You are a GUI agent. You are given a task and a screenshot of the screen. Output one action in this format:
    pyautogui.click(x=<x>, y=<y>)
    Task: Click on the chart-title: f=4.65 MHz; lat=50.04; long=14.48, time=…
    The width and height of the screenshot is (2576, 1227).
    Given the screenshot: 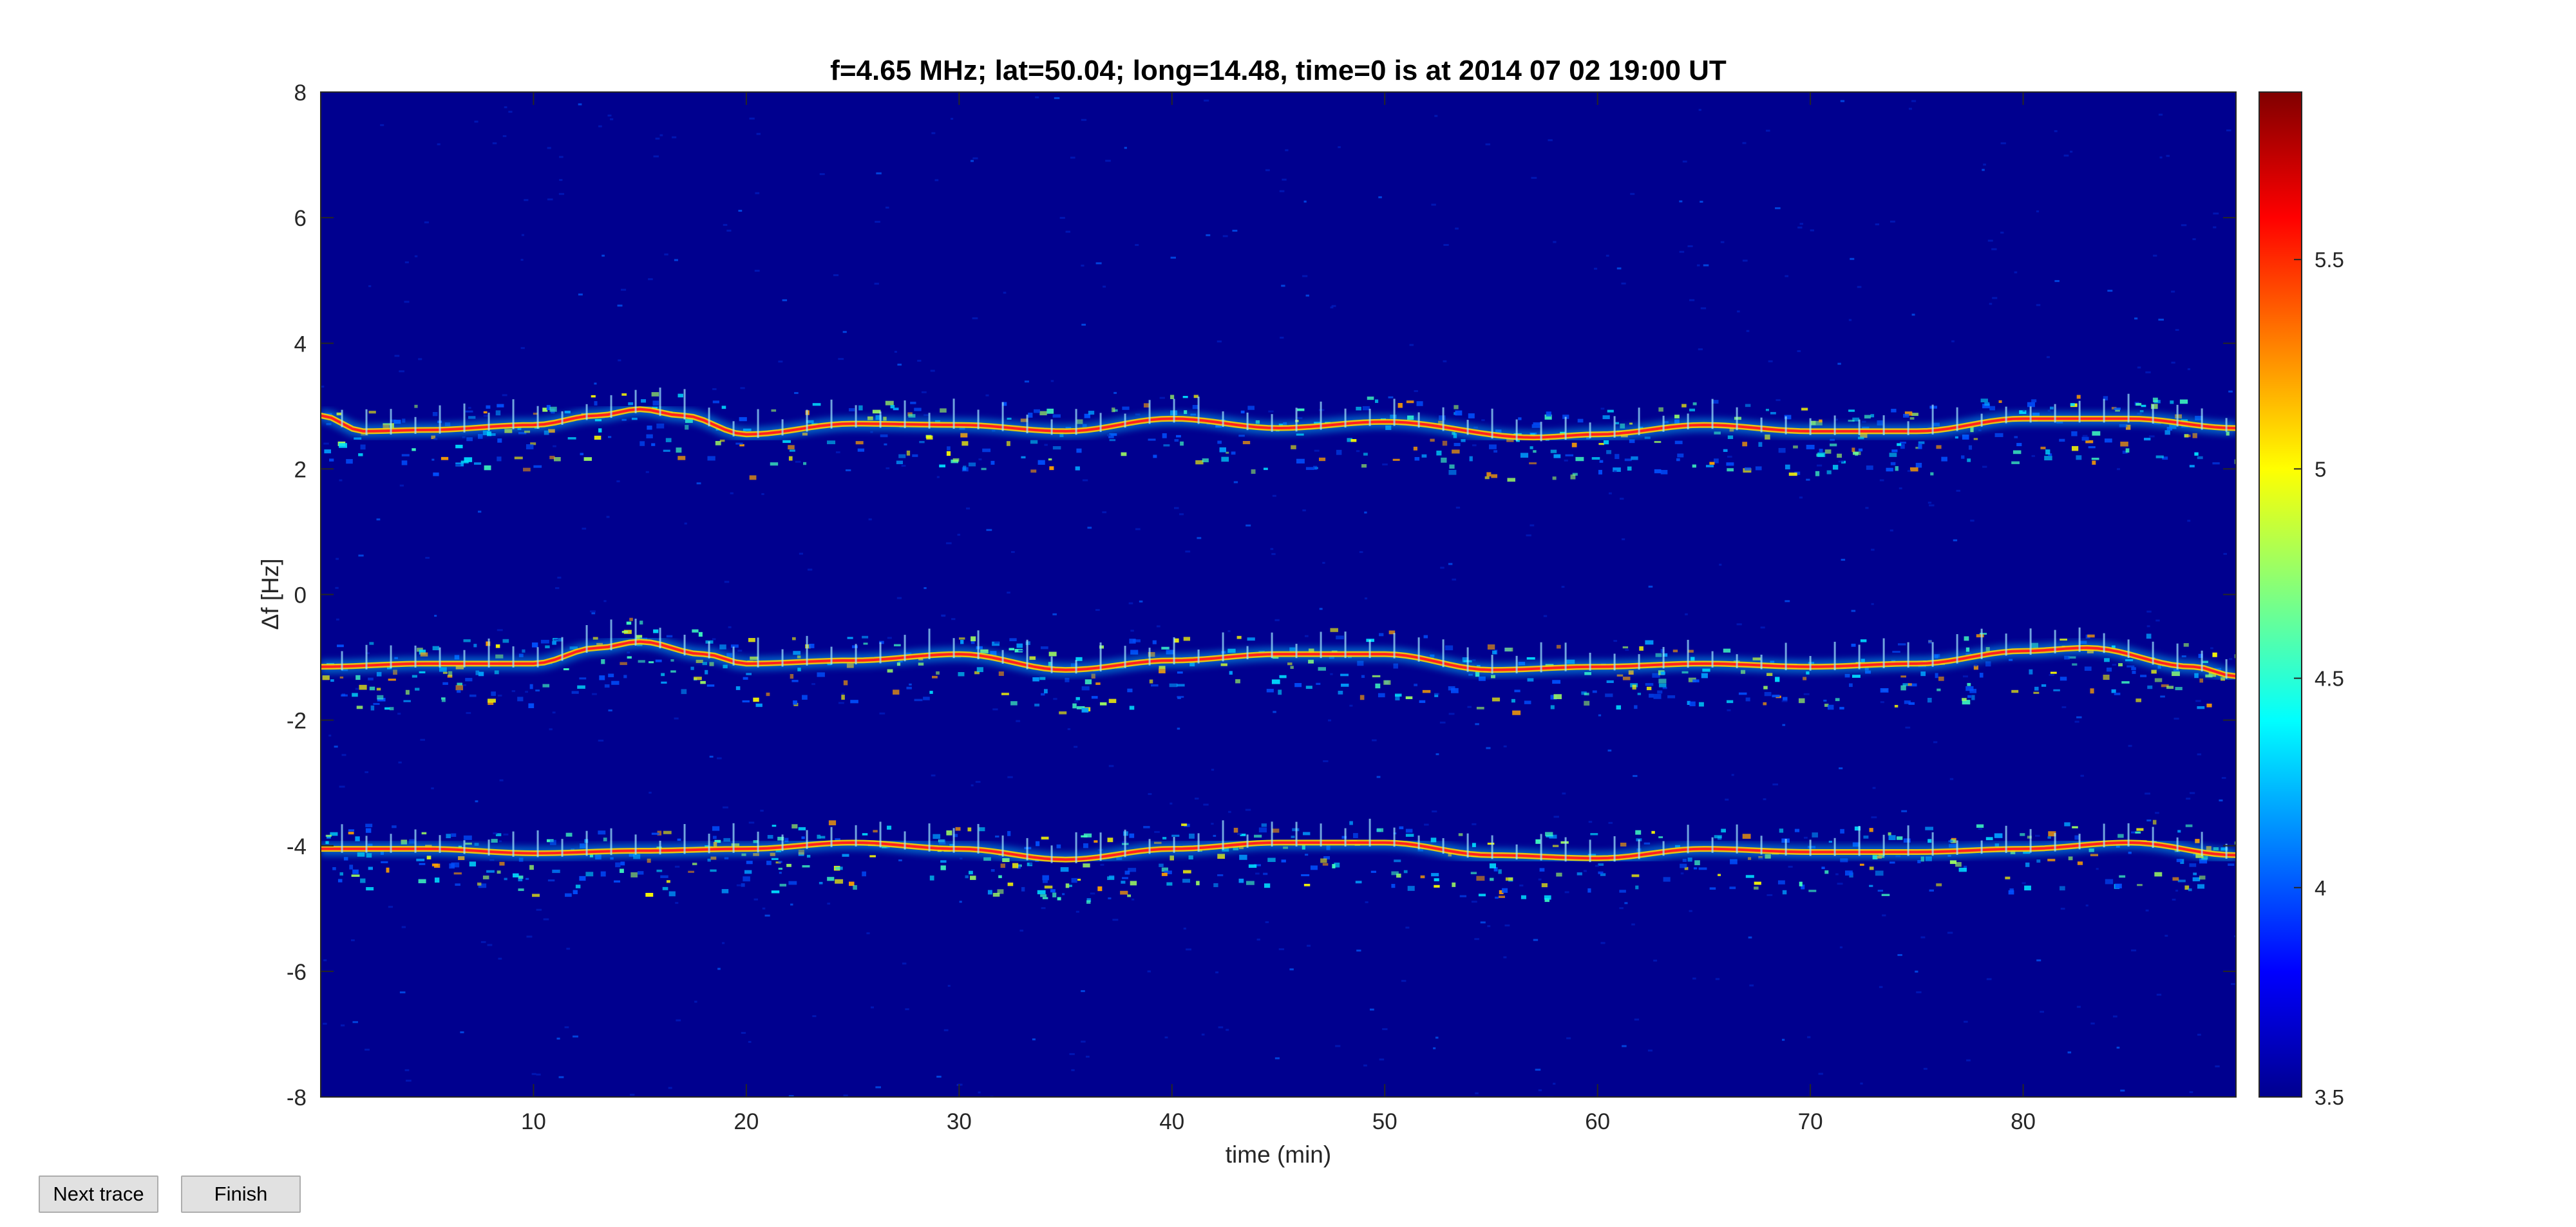 What is the action you would take?
    pyautogui.click(x=1278, y=70)
    